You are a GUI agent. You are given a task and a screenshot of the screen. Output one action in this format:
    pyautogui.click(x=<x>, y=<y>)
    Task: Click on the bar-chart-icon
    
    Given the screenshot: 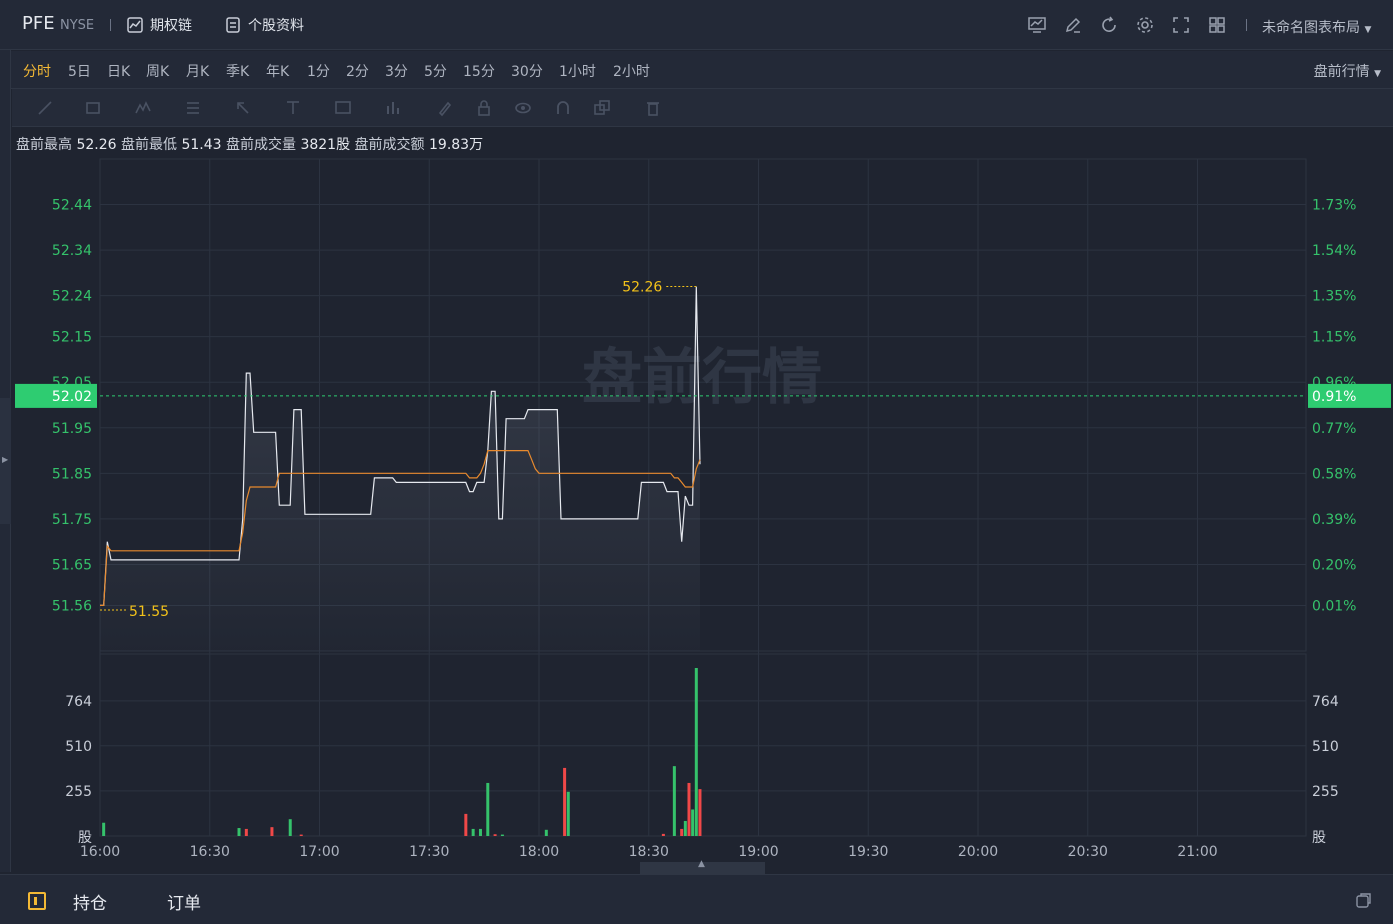 What is the action you would take?
    pyautogui.click(x=393, y=108)
    